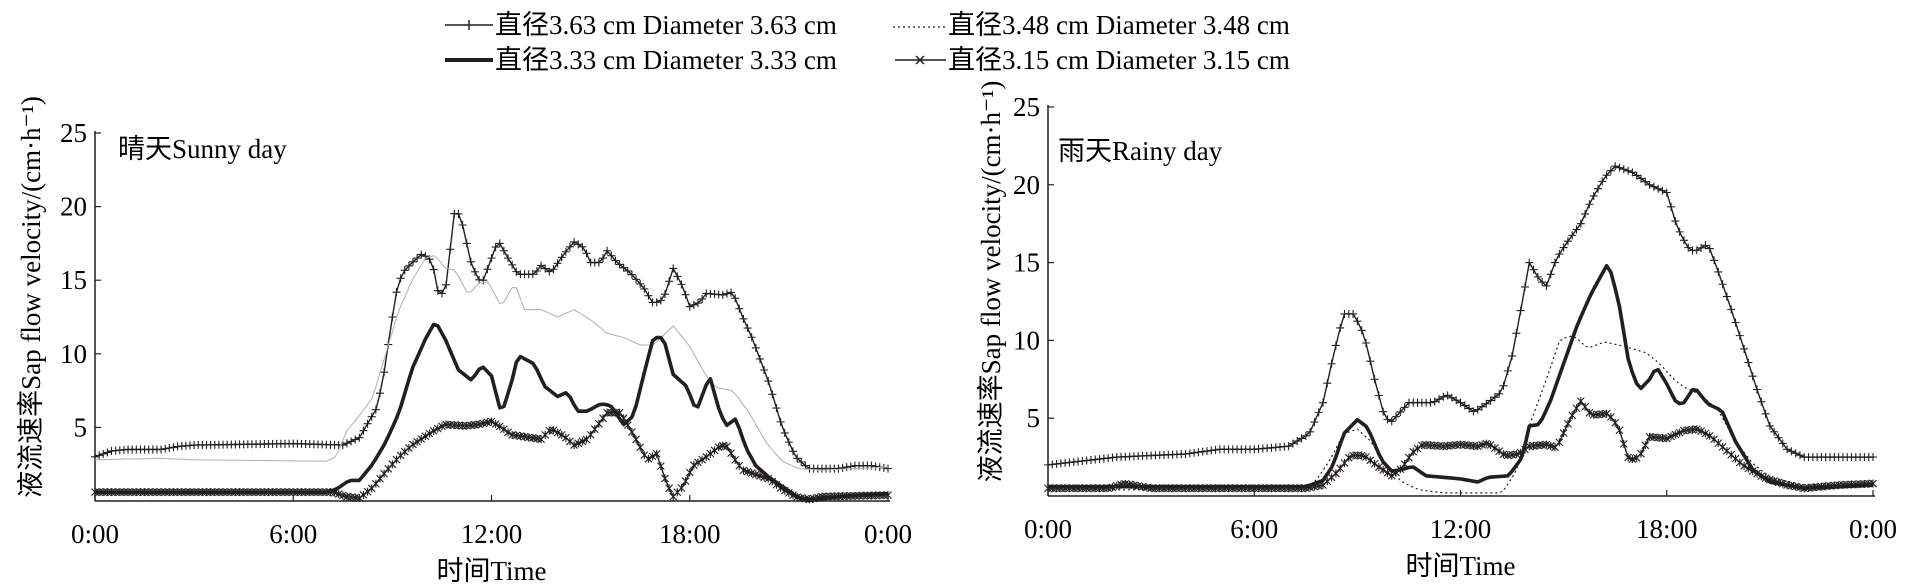 The width and height of the screenshot is (1911, 588). I want to click on x-tick-label: 12:00, so click(492, 534).